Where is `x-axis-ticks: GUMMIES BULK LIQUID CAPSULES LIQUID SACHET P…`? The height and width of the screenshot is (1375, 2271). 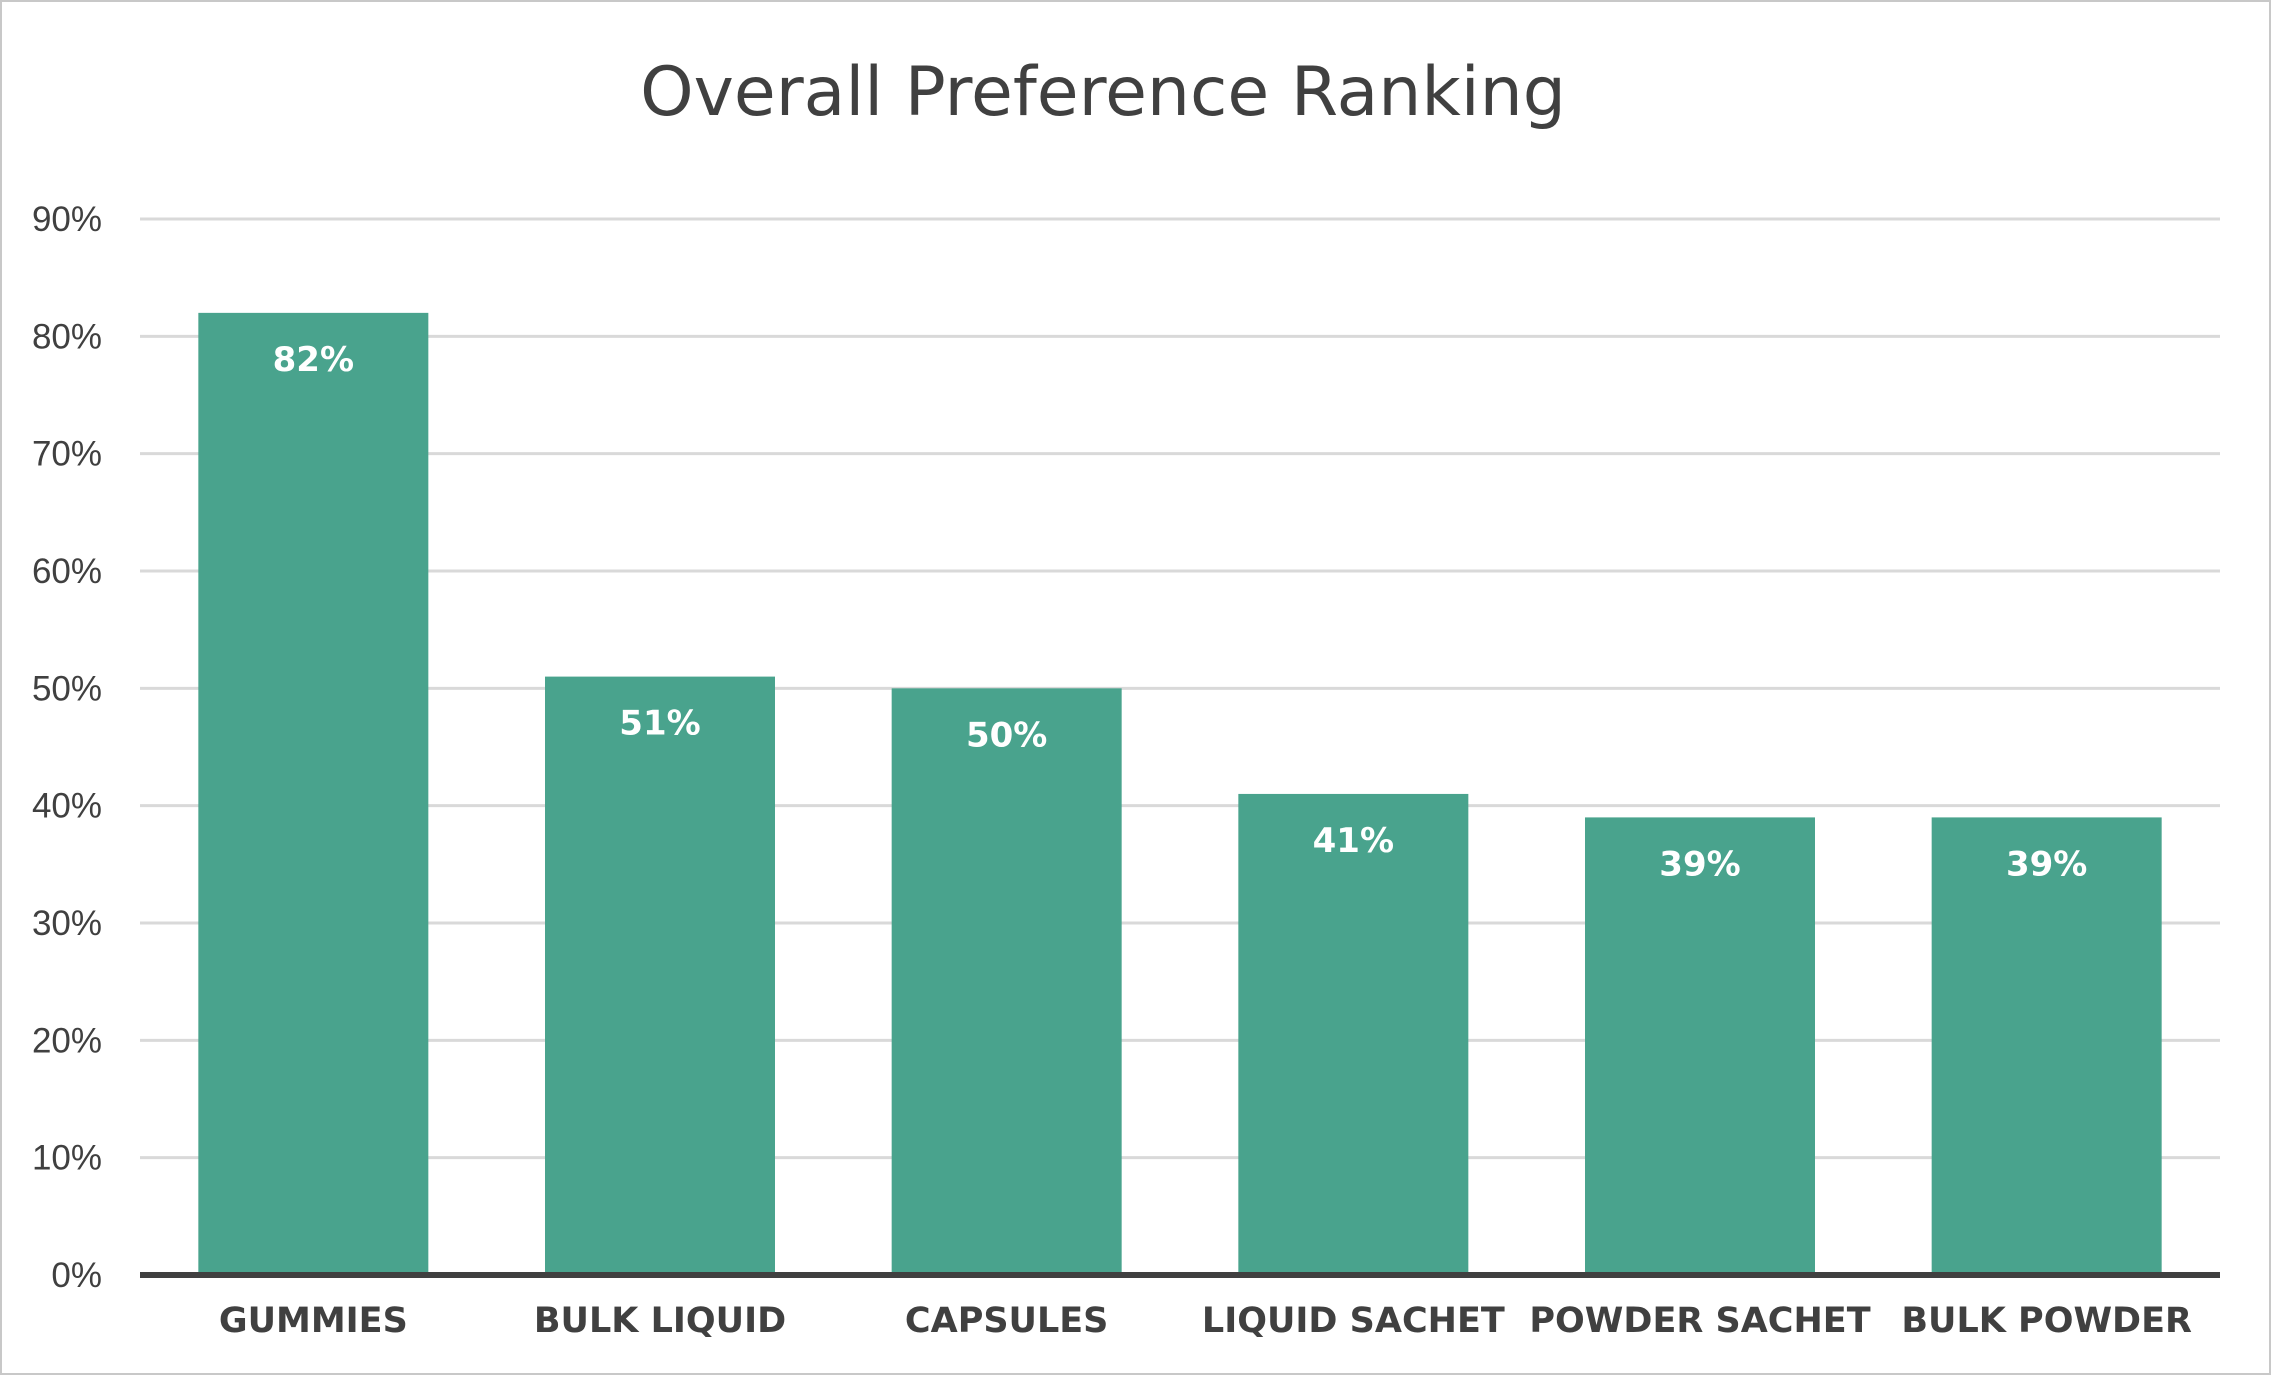 x-axis-ticks: GUMMIES BULK LIQUID CAPSULES LIQUID SACHET P… is located at coordinates (1205, 1321).